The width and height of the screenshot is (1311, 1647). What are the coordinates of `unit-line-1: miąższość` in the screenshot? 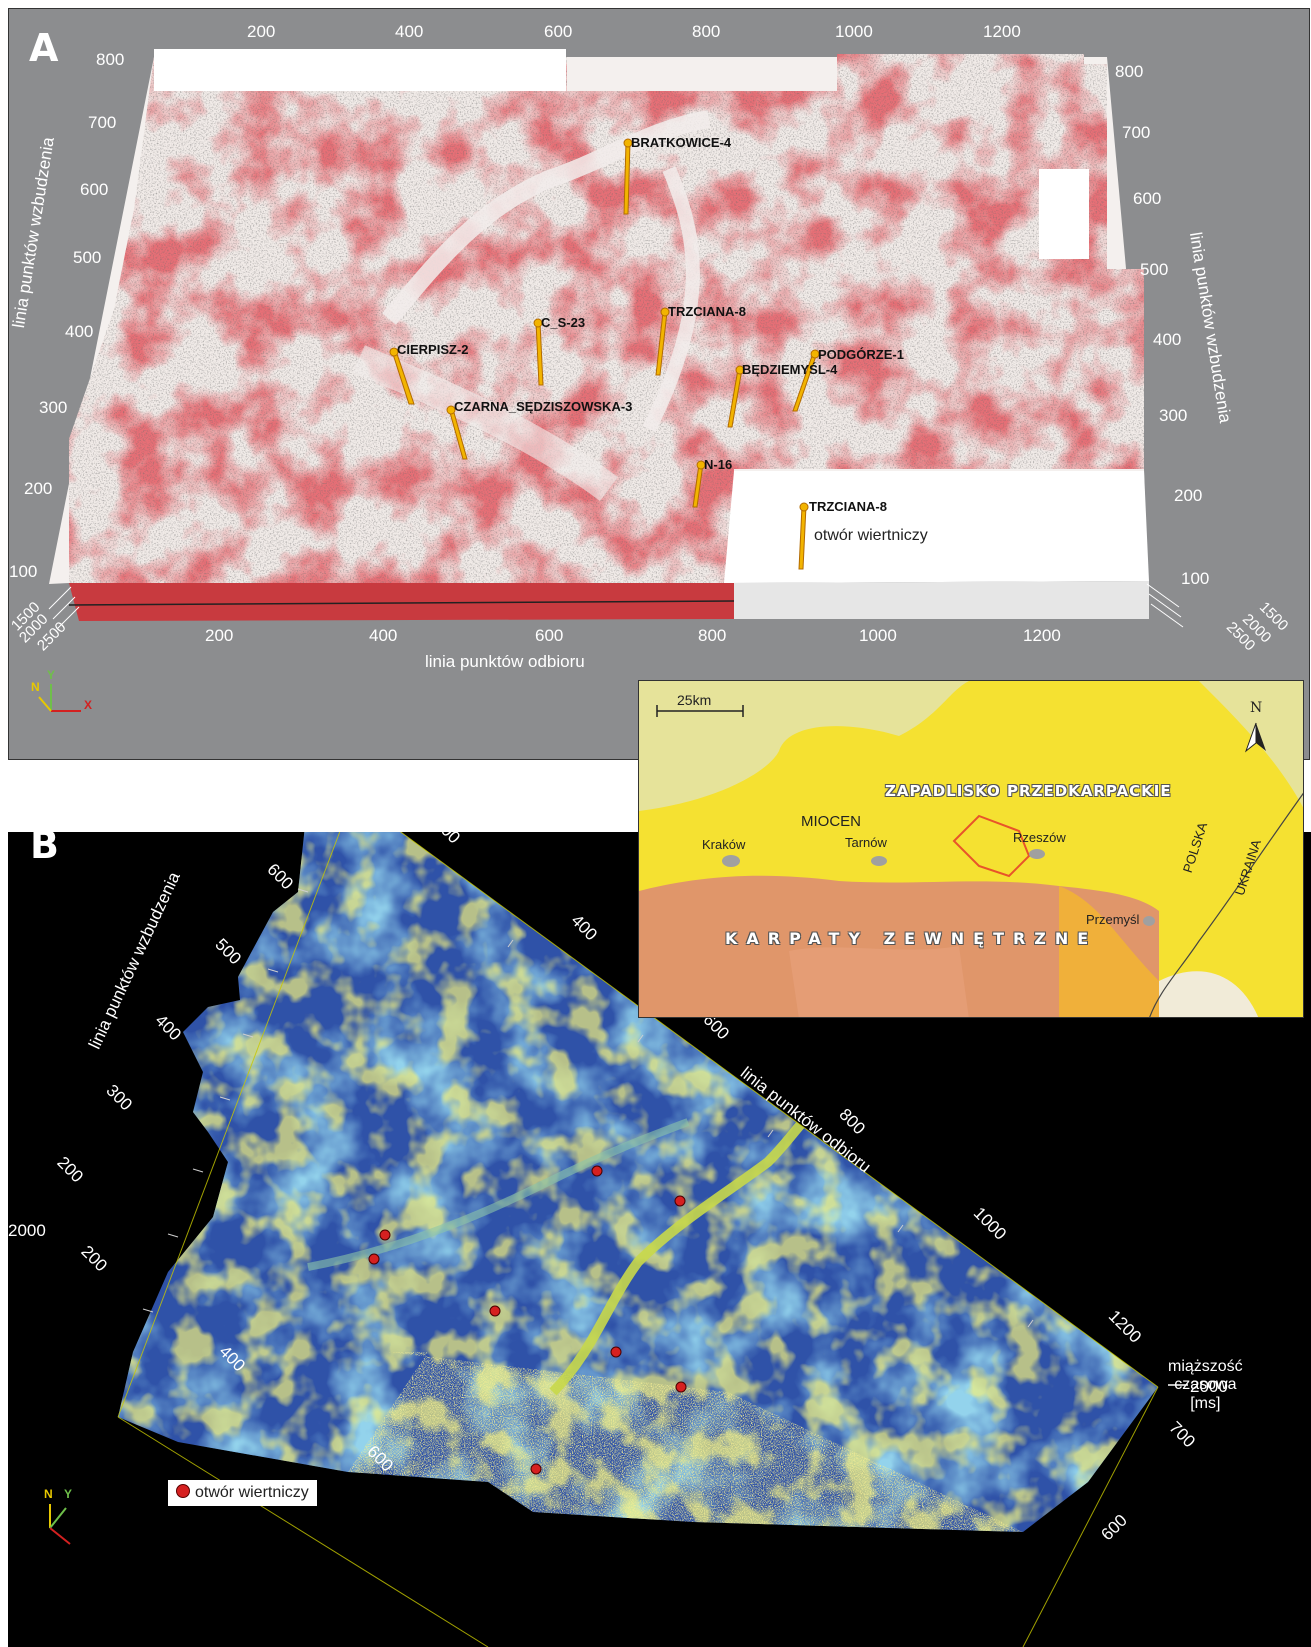 It's located at (1205, 1366).